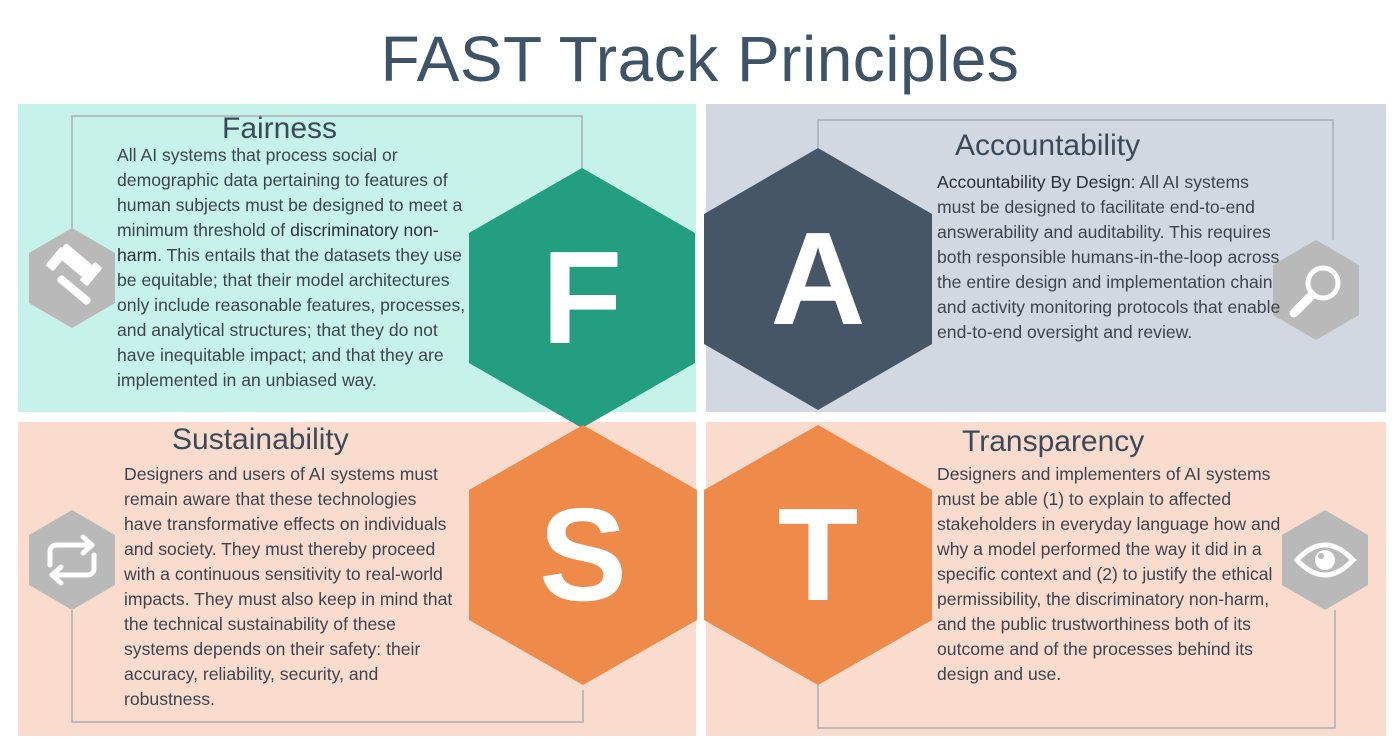 This screenshot has width=1400, height=751. What do you see at coordinates (1053, 441) in the screenshot?
I see `transparency-heading: Transparency` at bounding box center [1053, 441].